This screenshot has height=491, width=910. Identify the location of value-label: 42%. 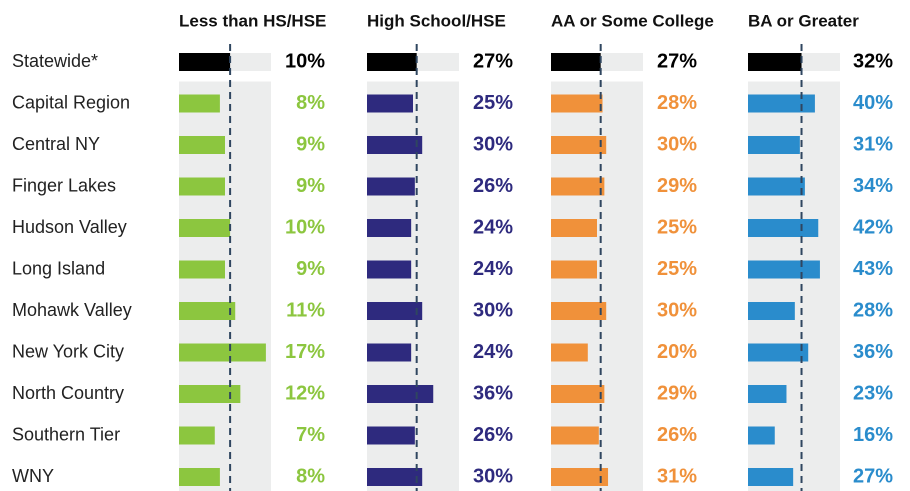
(873, 227).